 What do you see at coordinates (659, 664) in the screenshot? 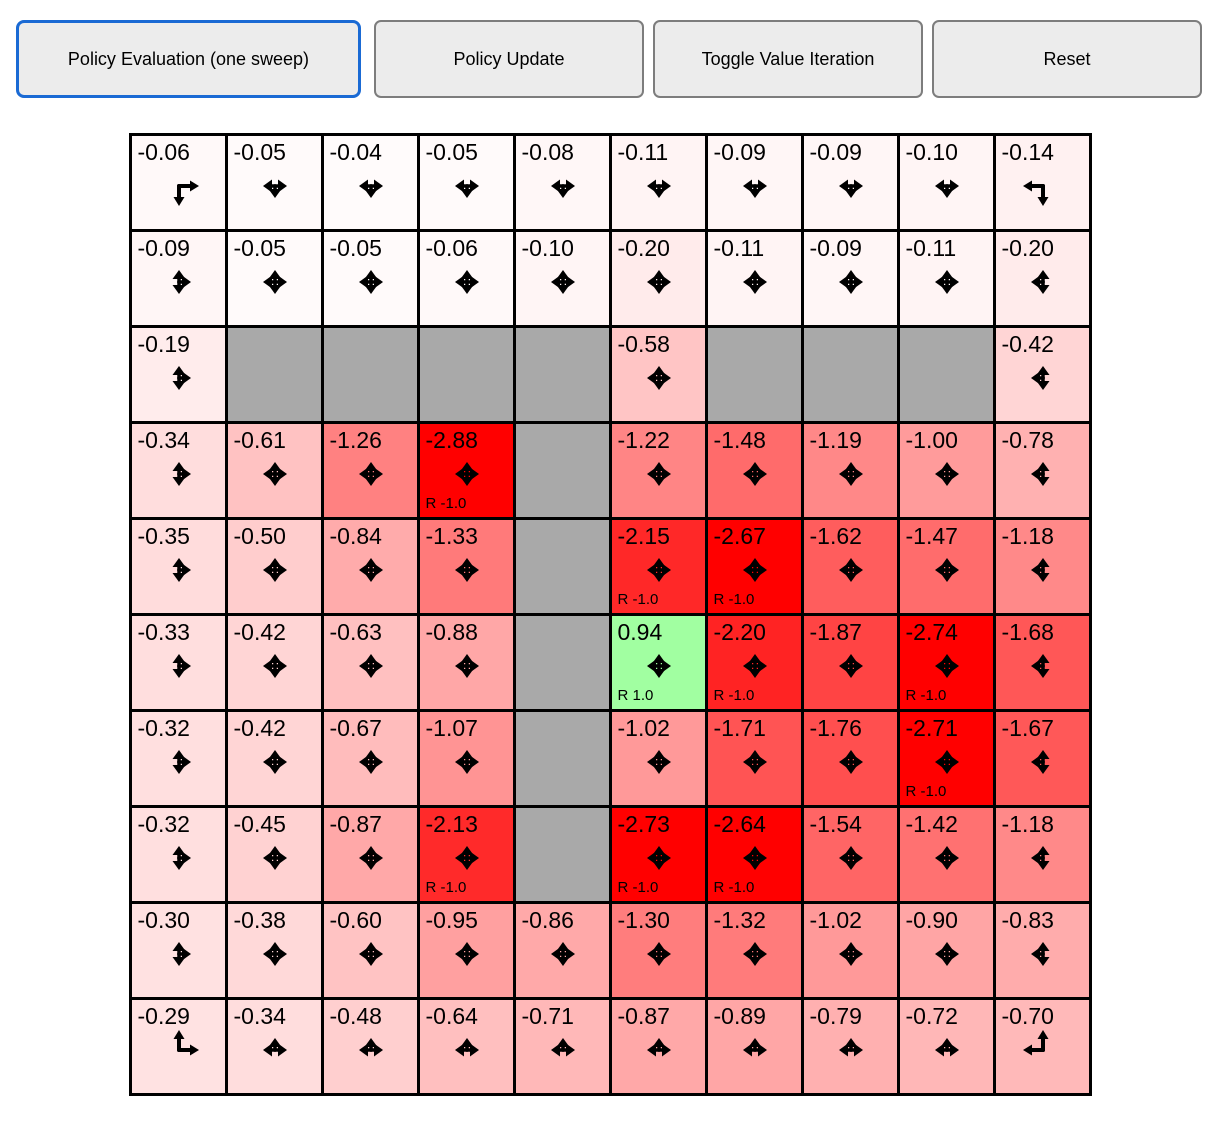
I see `grid-cell: 0.94 R 1.0` at bounding box center [659, 664].